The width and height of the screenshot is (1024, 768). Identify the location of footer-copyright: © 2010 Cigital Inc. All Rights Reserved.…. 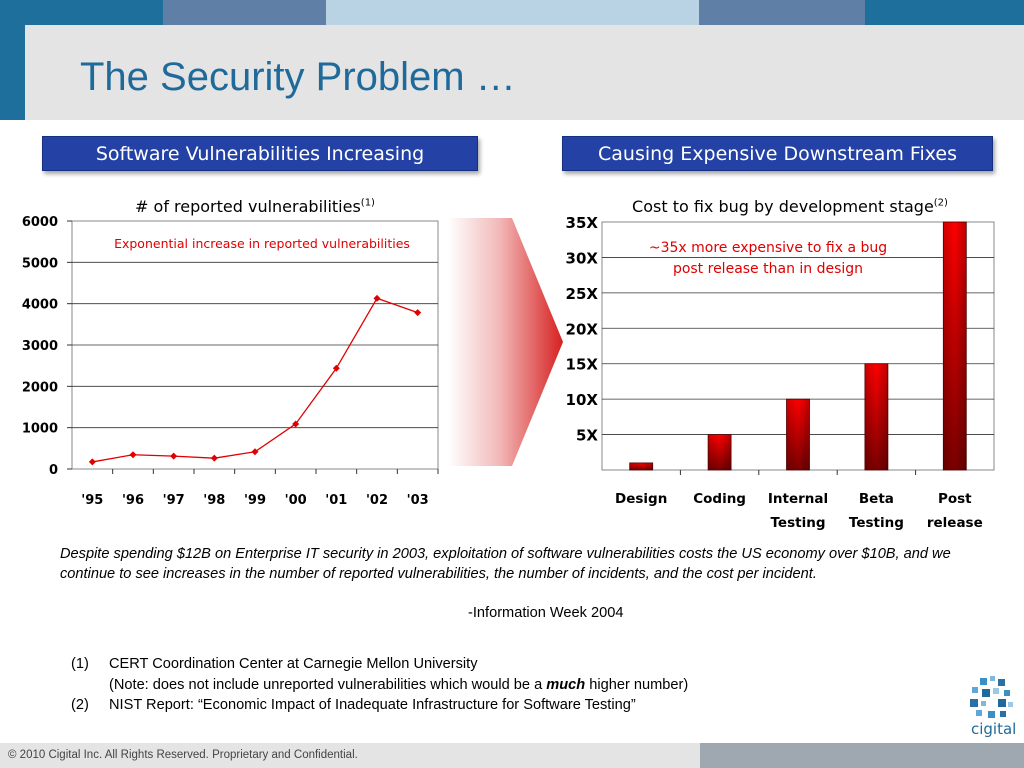
(183, 755).